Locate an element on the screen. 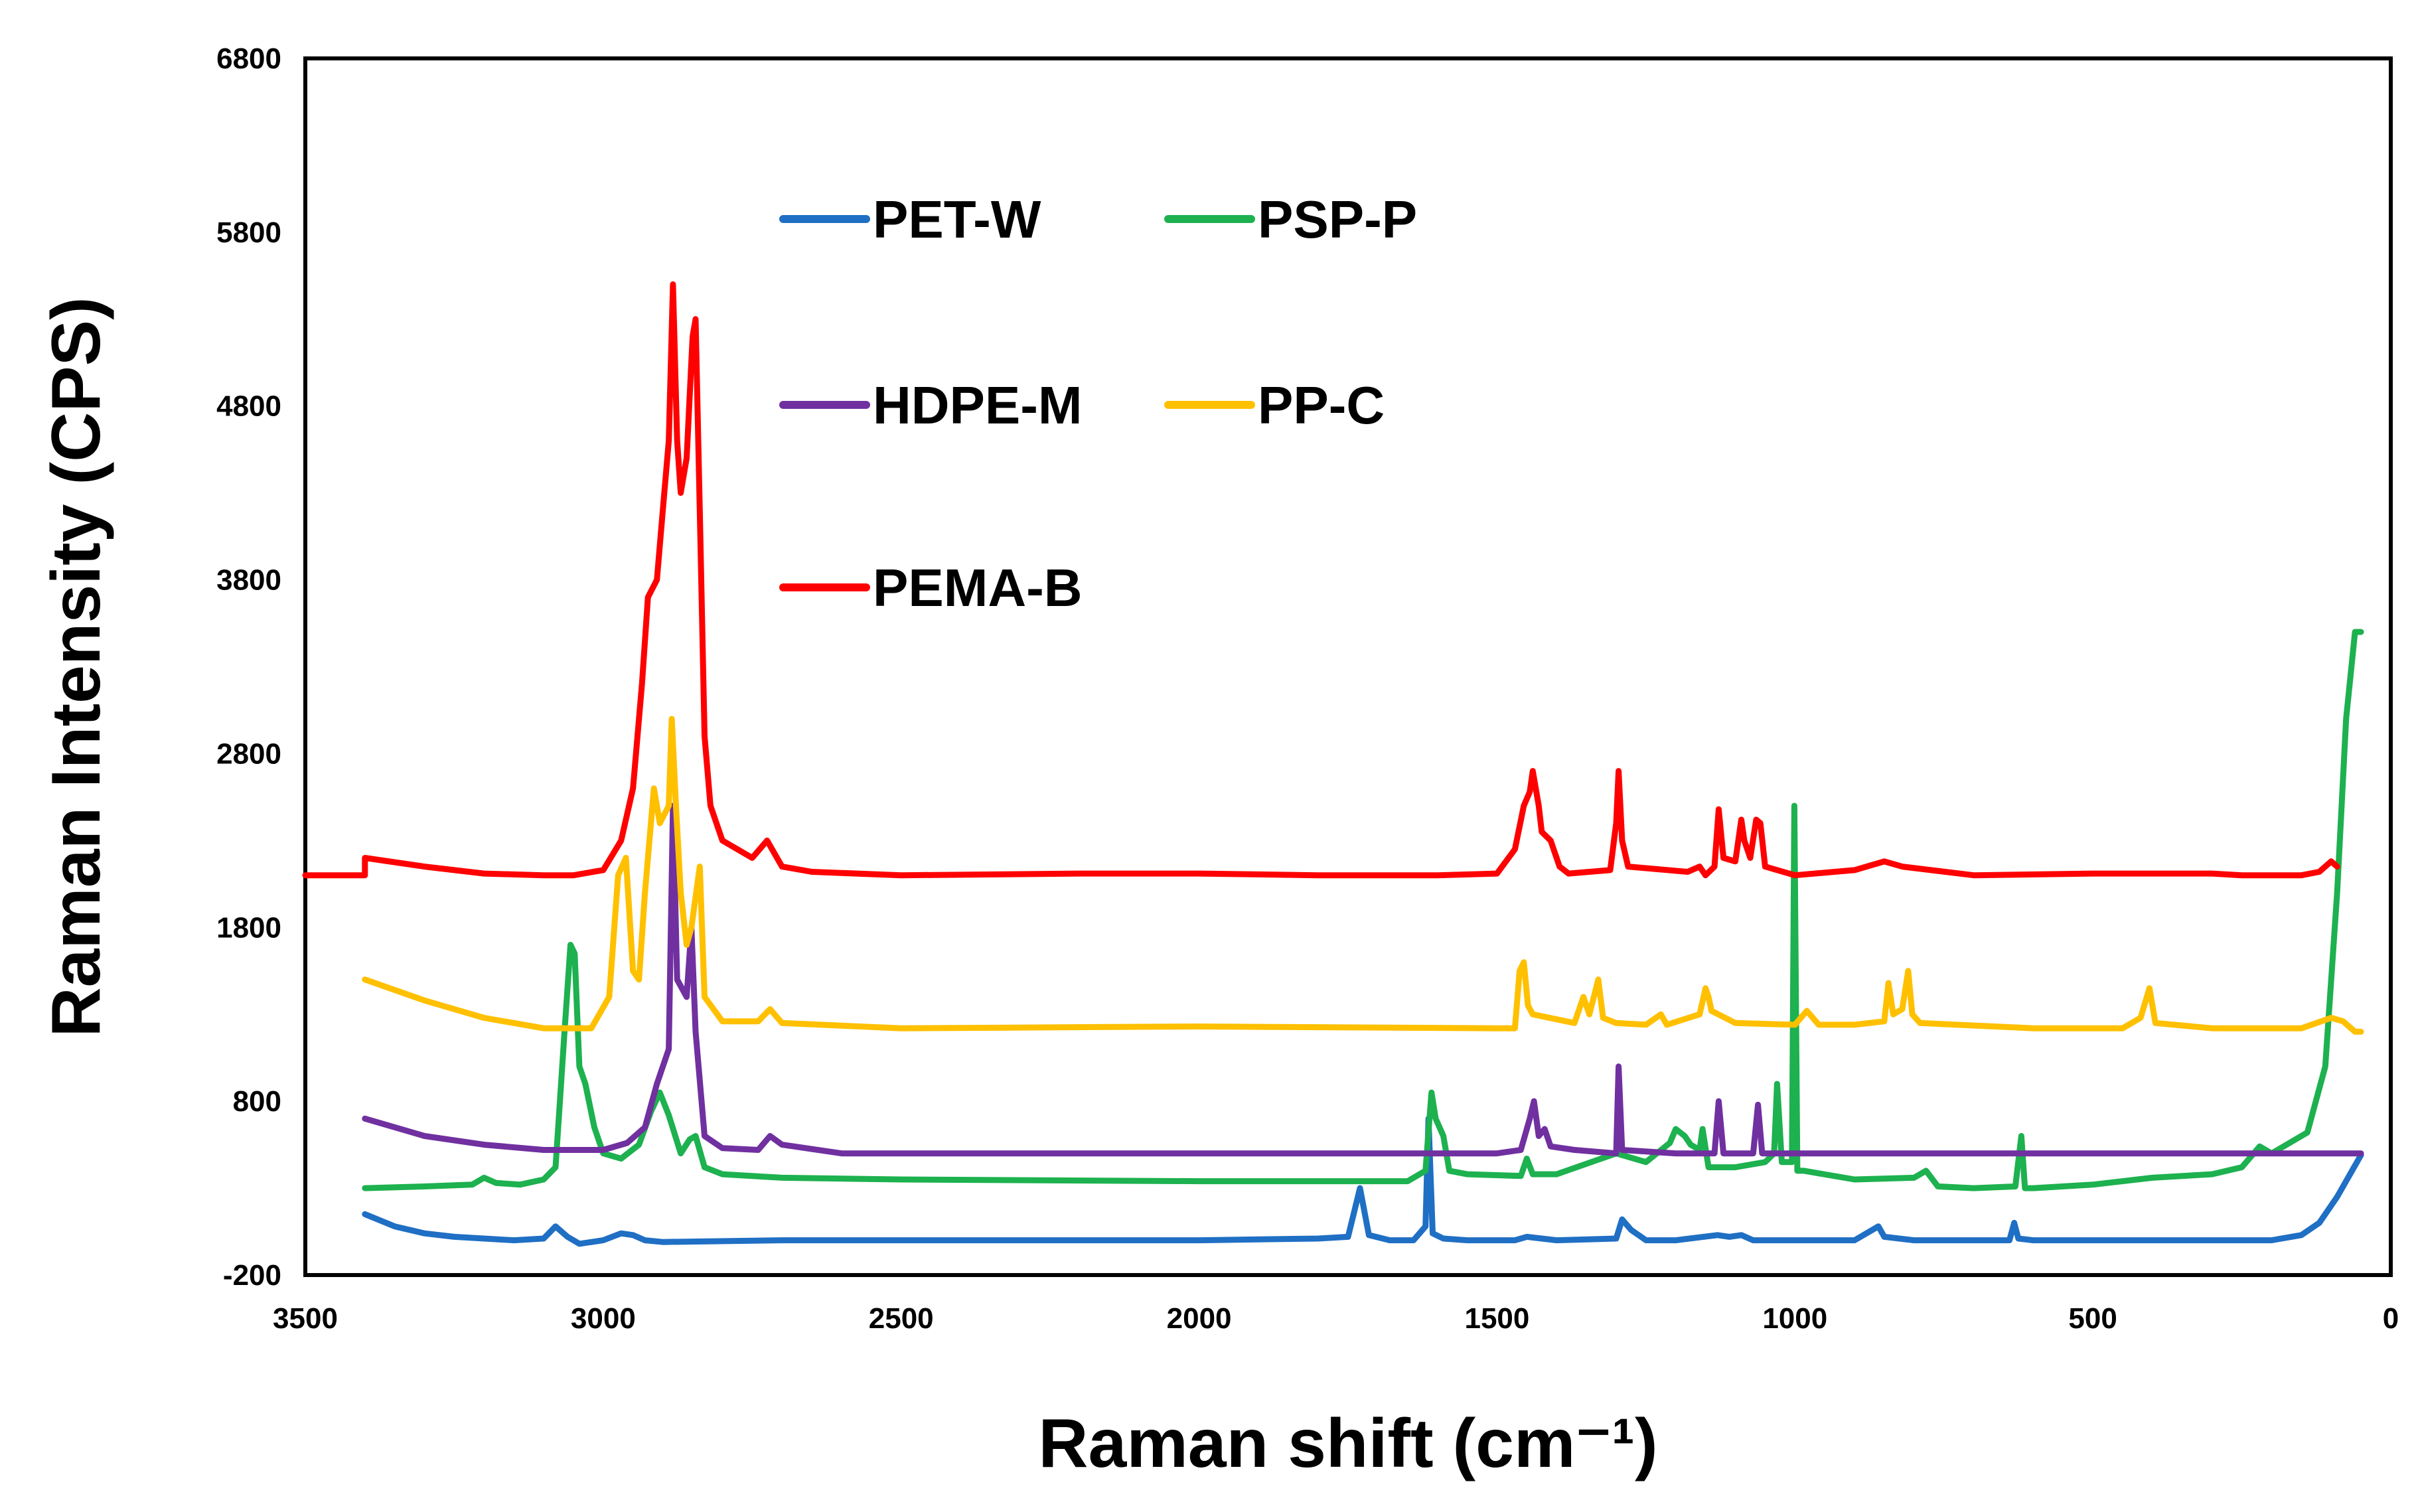 Image resolution: width=2416 pixels, height=1512 pixels. y-axis-title: Raman Intensity (CPS) is located at coordinates (76, 667).